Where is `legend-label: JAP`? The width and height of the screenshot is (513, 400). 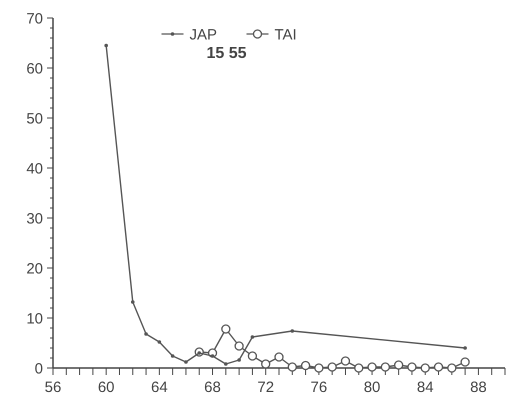
legend-label: JAP is located at coordinates (204, 35).